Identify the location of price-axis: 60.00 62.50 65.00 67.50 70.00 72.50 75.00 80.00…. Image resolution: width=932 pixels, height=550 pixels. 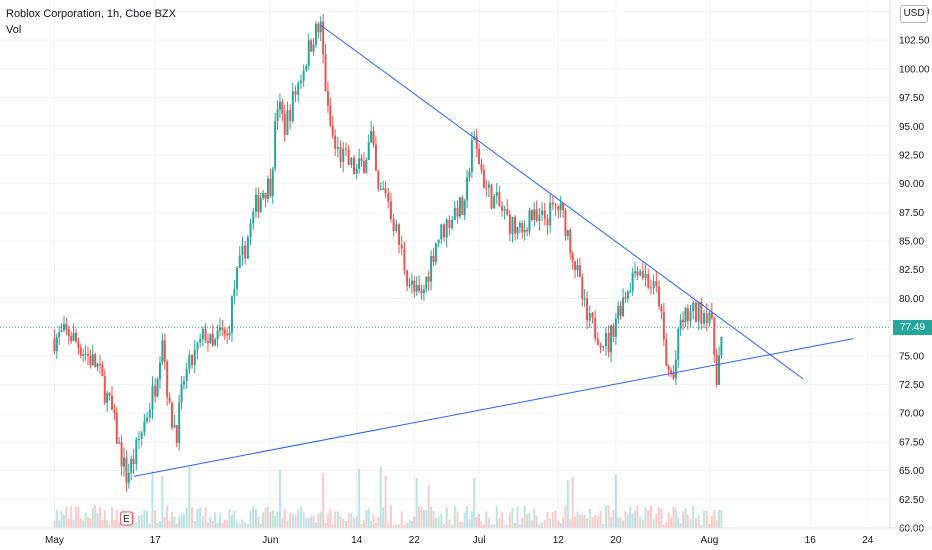
(909, 267).